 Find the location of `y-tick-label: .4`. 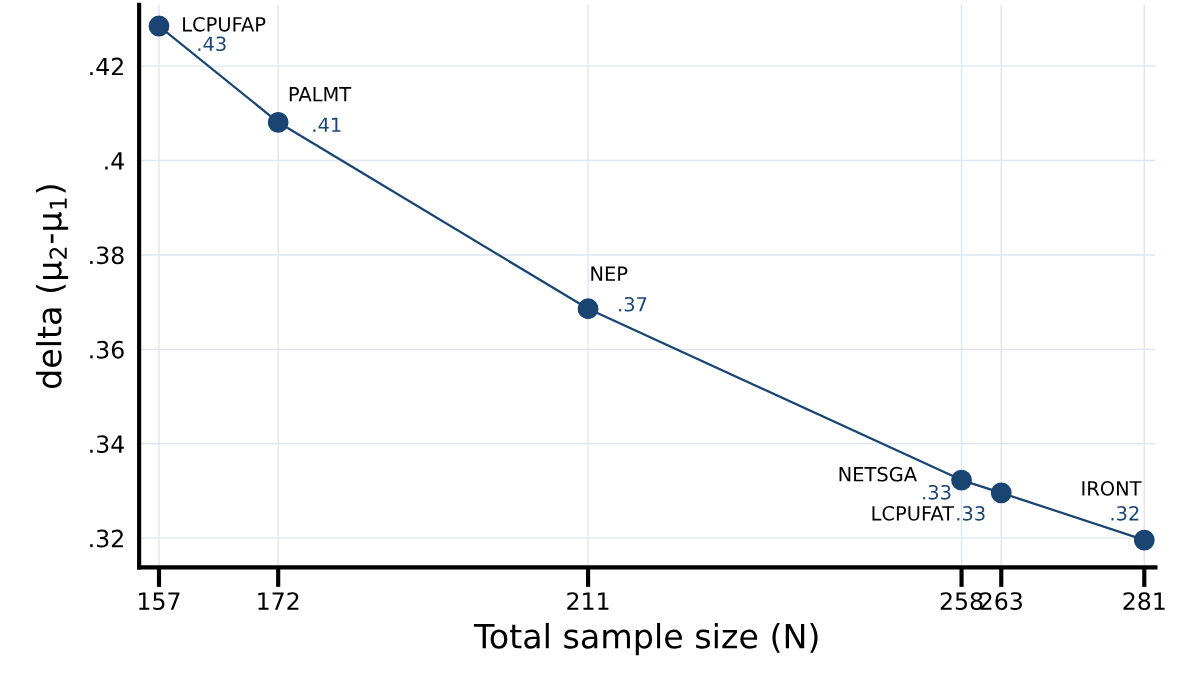

y-tick-label: .4 is located at coordinates (114, 161).